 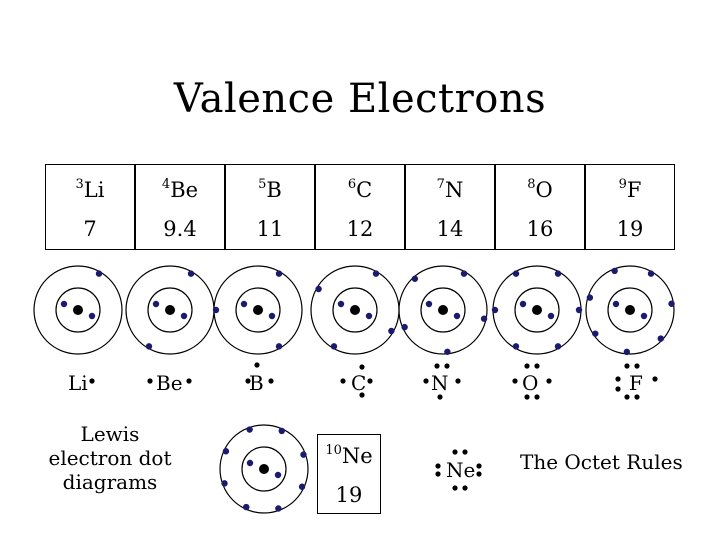 What do you see at coordinates (90, 189) in the screenshot?
I see `element-symbol: 3Li` at bounding box center [90, 189].